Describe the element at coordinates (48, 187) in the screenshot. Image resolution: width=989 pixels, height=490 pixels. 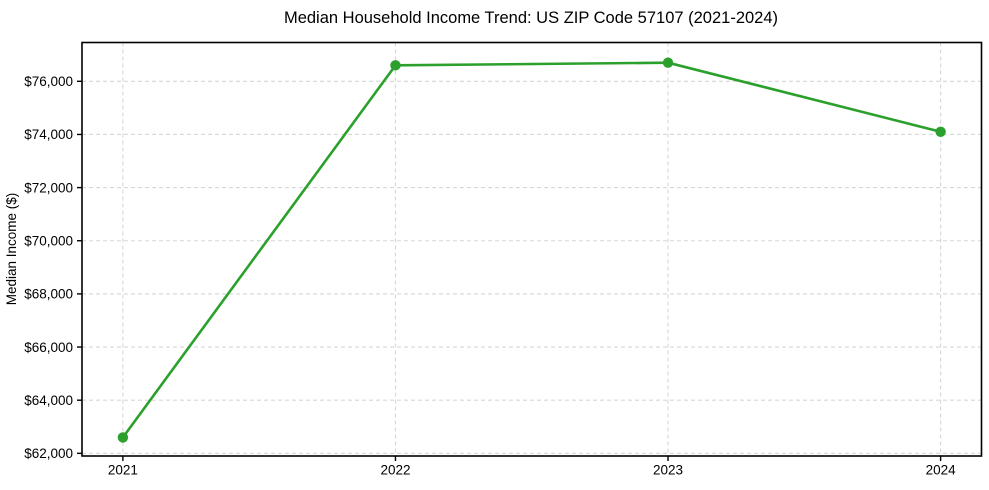
I see `y-tick-label: $72,000` at that location.